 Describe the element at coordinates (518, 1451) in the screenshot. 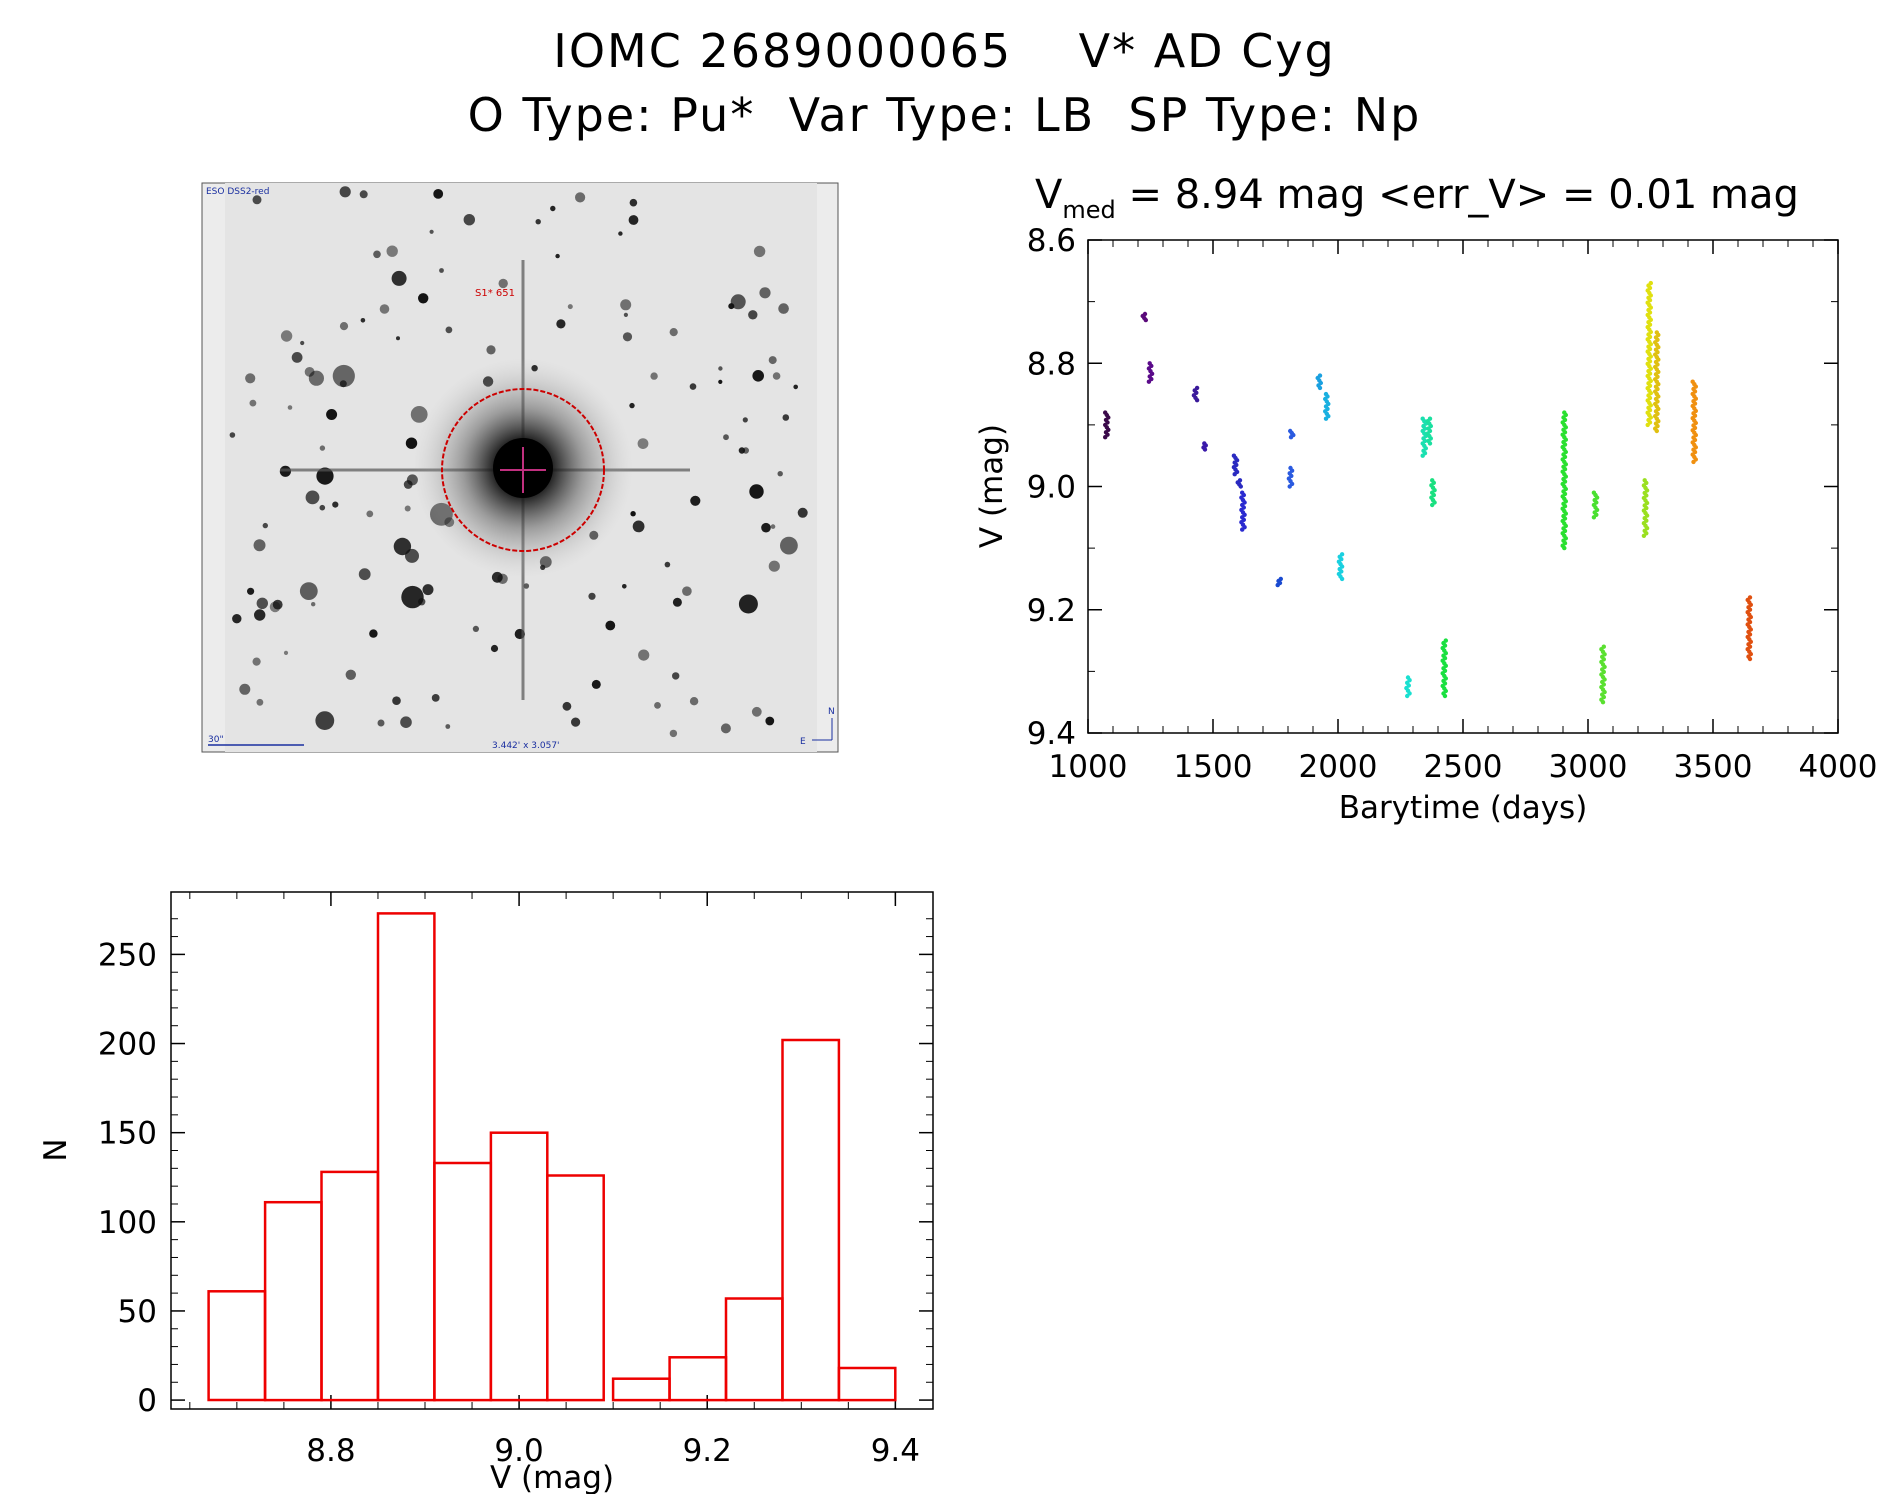

I see `hist-xtick-label: 9.0` at that location.